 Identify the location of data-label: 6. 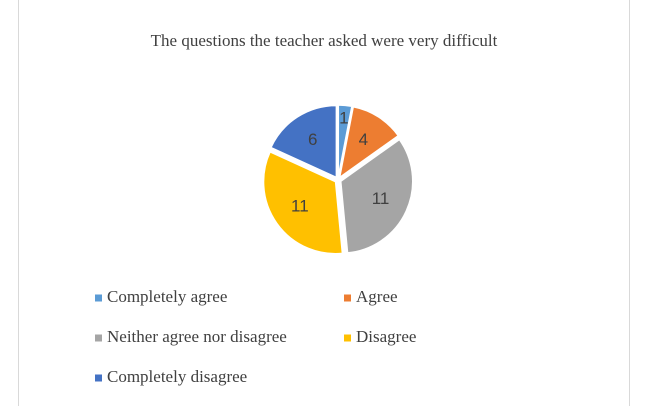
(312, 139).